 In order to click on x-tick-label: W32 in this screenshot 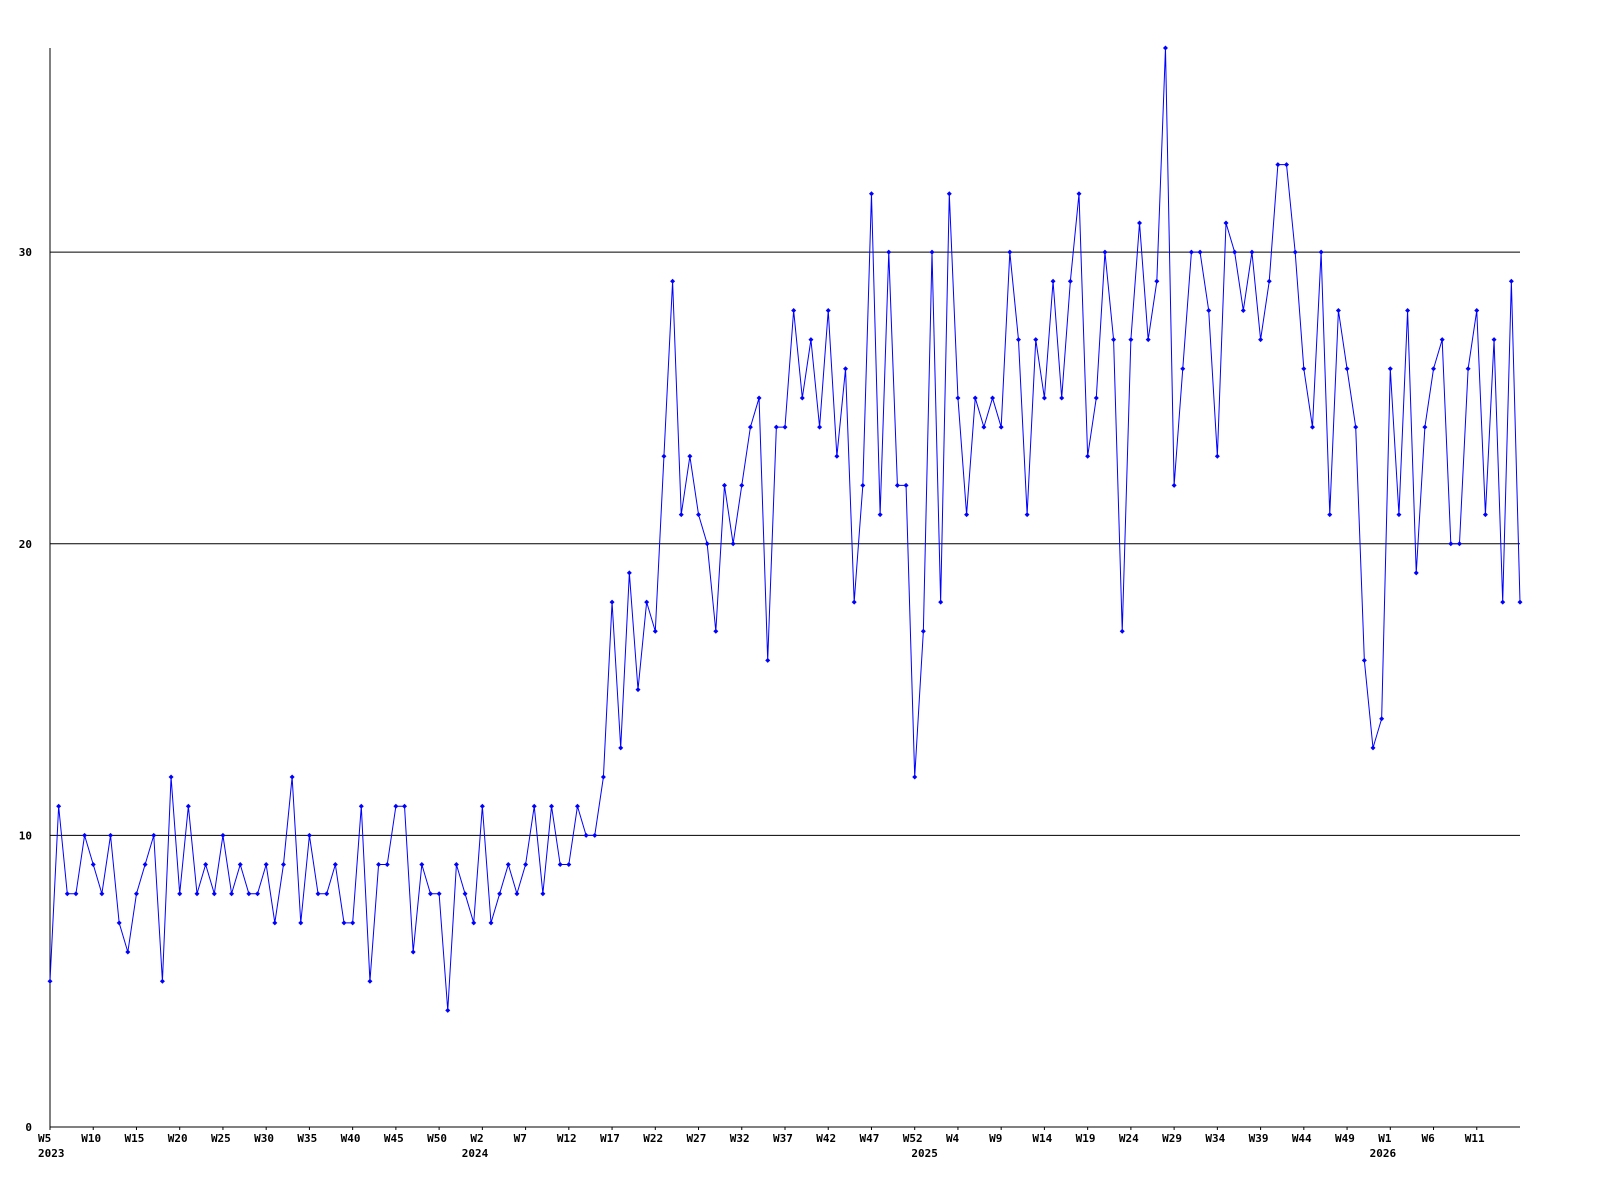, I will do `click(740, 1138)`.